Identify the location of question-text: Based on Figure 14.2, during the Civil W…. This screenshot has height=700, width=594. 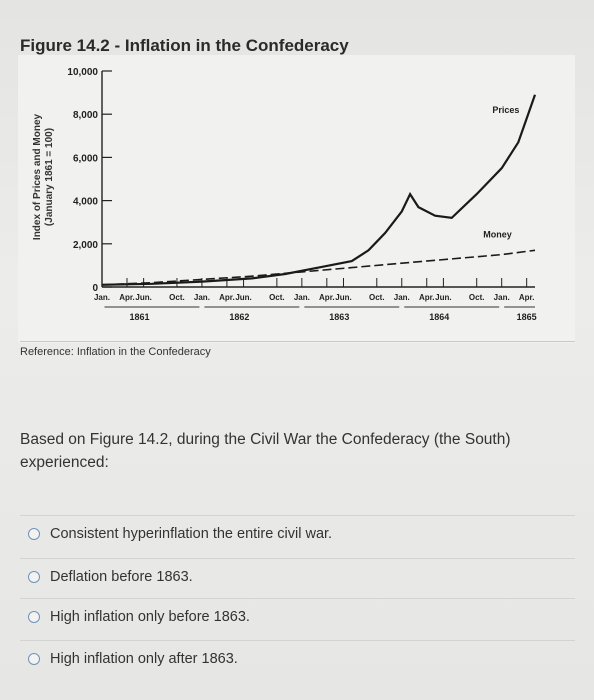
(265, 451).